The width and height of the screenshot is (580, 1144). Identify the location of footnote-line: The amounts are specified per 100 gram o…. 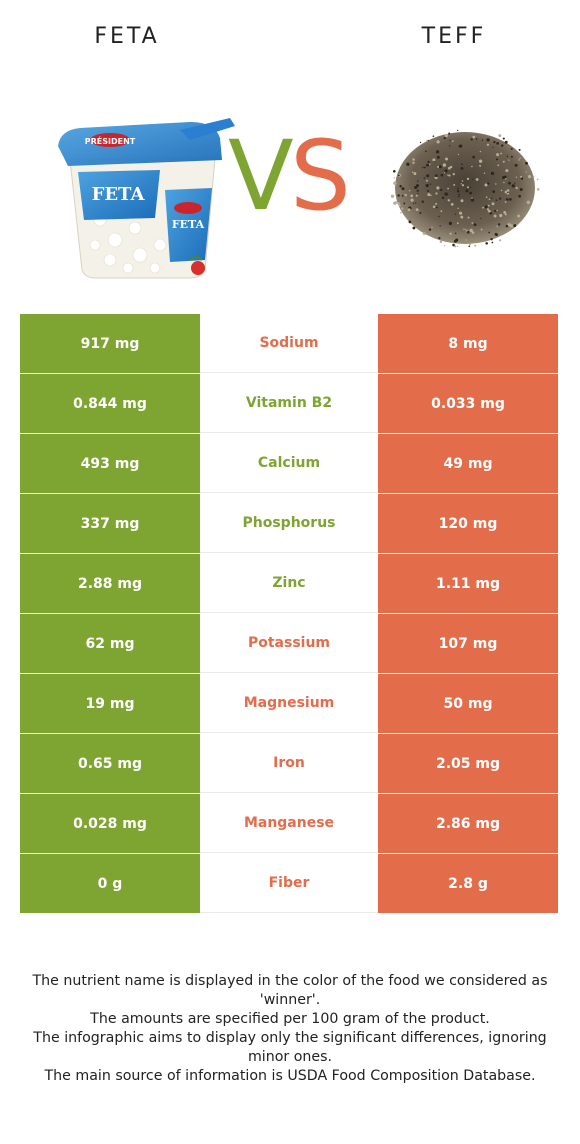
(290, 1019).